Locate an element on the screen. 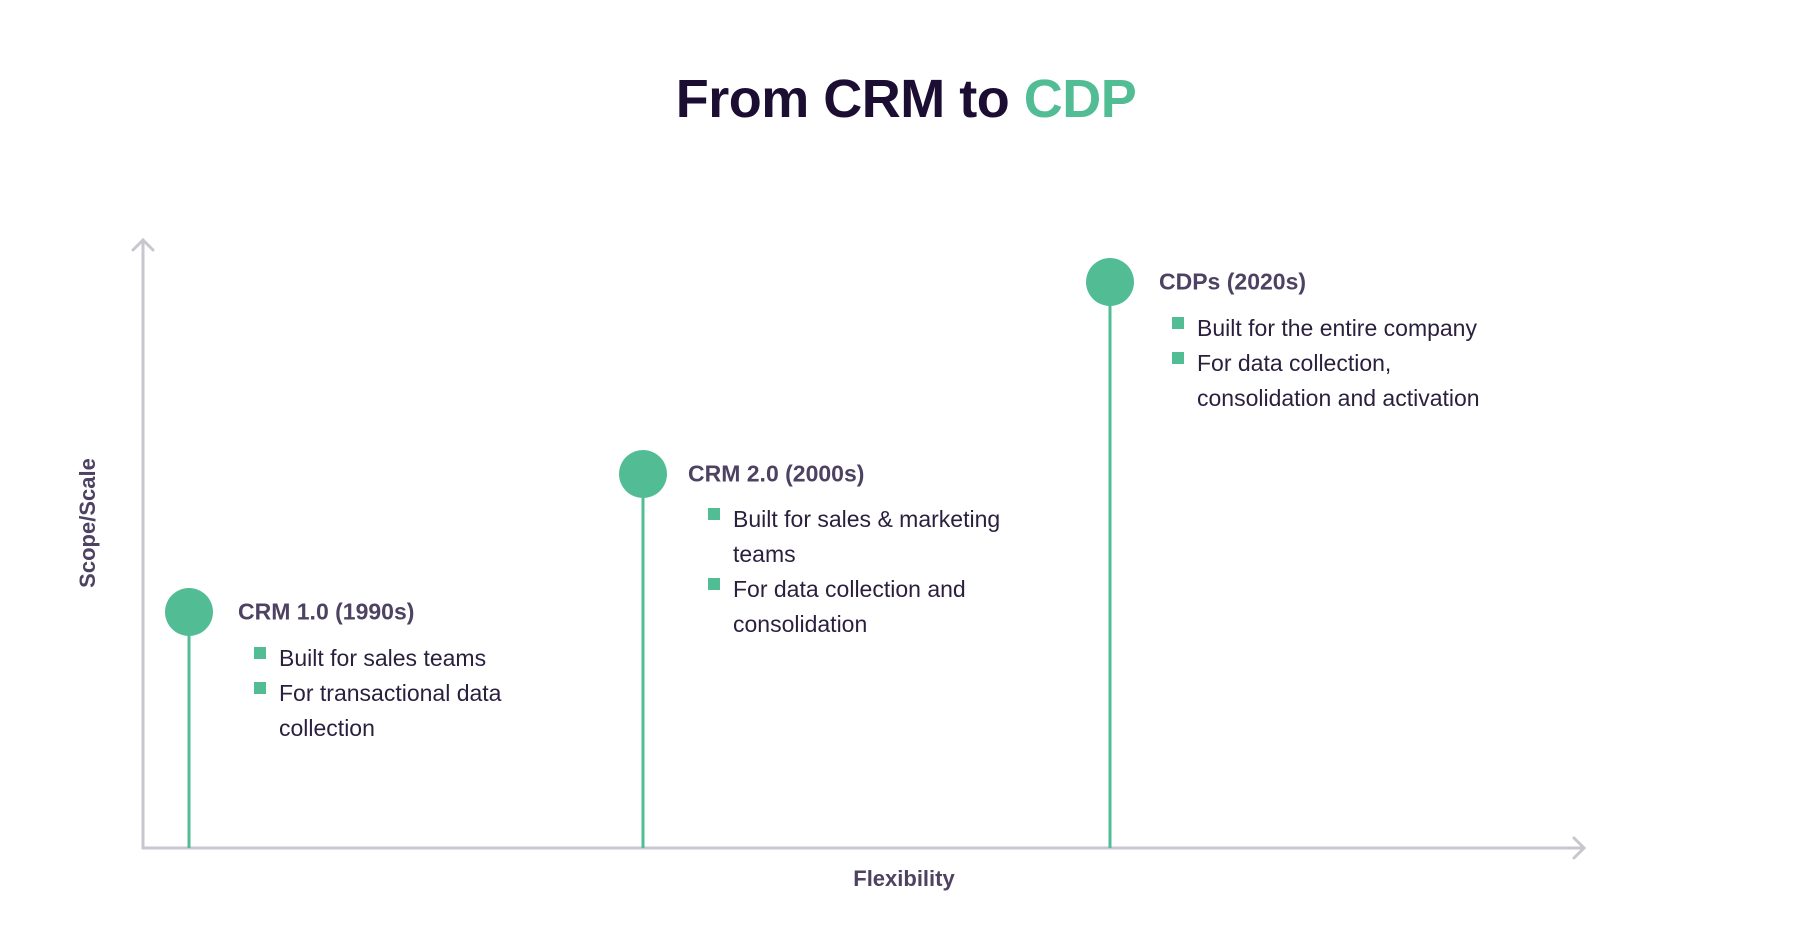 The height and width of the screenshot is (930, 1800). stage-label: CDPs (2020s) is located at coordinates (1233, 281).